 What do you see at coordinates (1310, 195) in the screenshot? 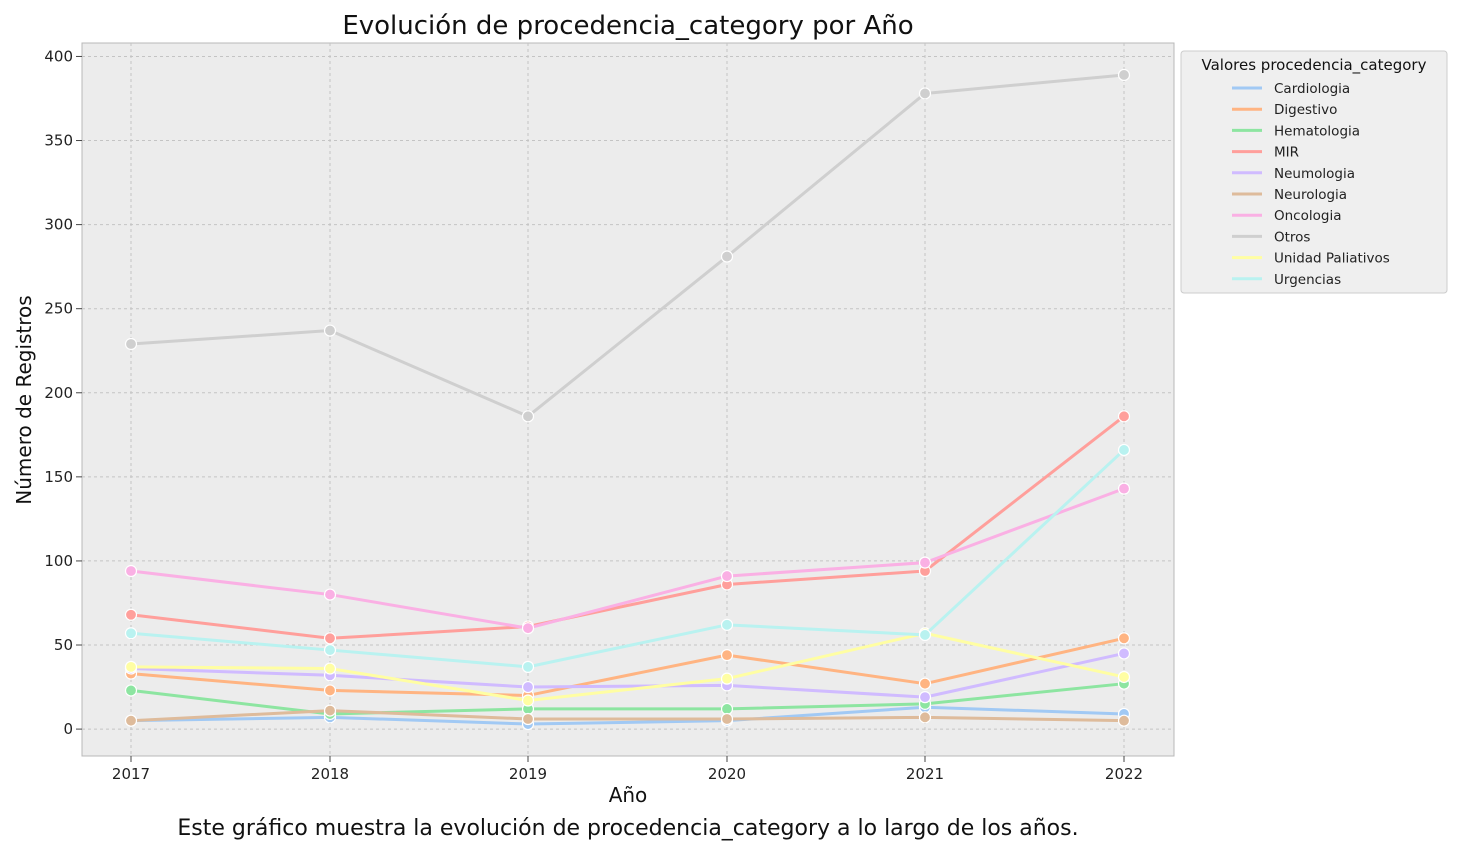
I see `legend-label: Neurologia` at bounding box center [1310, 195].